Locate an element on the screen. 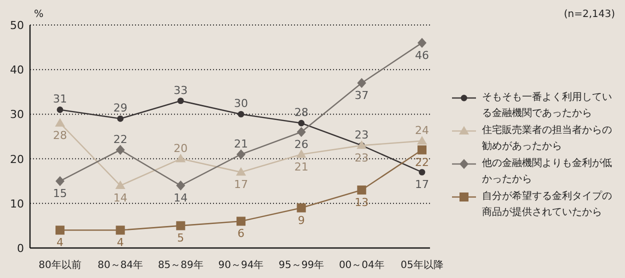 The width and height of the screenshot is (625, 278). x-tick-label: 95～99年 is located at coordinates (301, 265).